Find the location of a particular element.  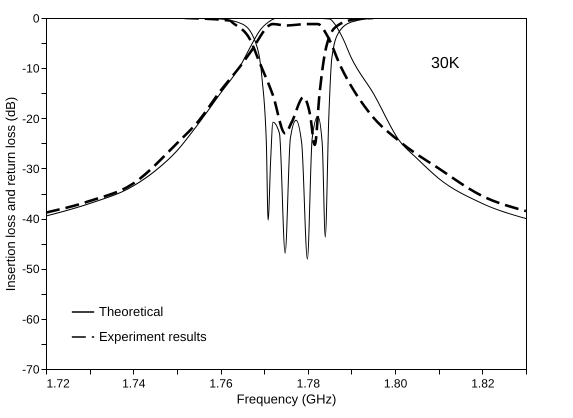

y-tick-label: -70 is located at coordinates (31, 369).